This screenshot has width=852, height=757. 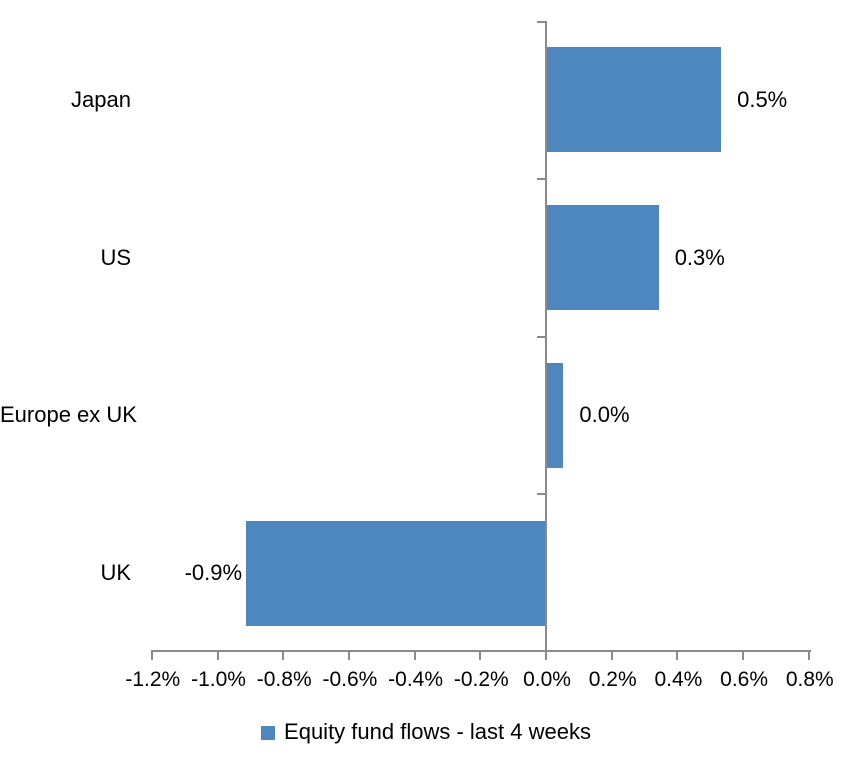 What do you see at coordinates (604, 415) in the screenshot?
I see `bar-data-label: 0.0%` at bounding box center [604, 415].